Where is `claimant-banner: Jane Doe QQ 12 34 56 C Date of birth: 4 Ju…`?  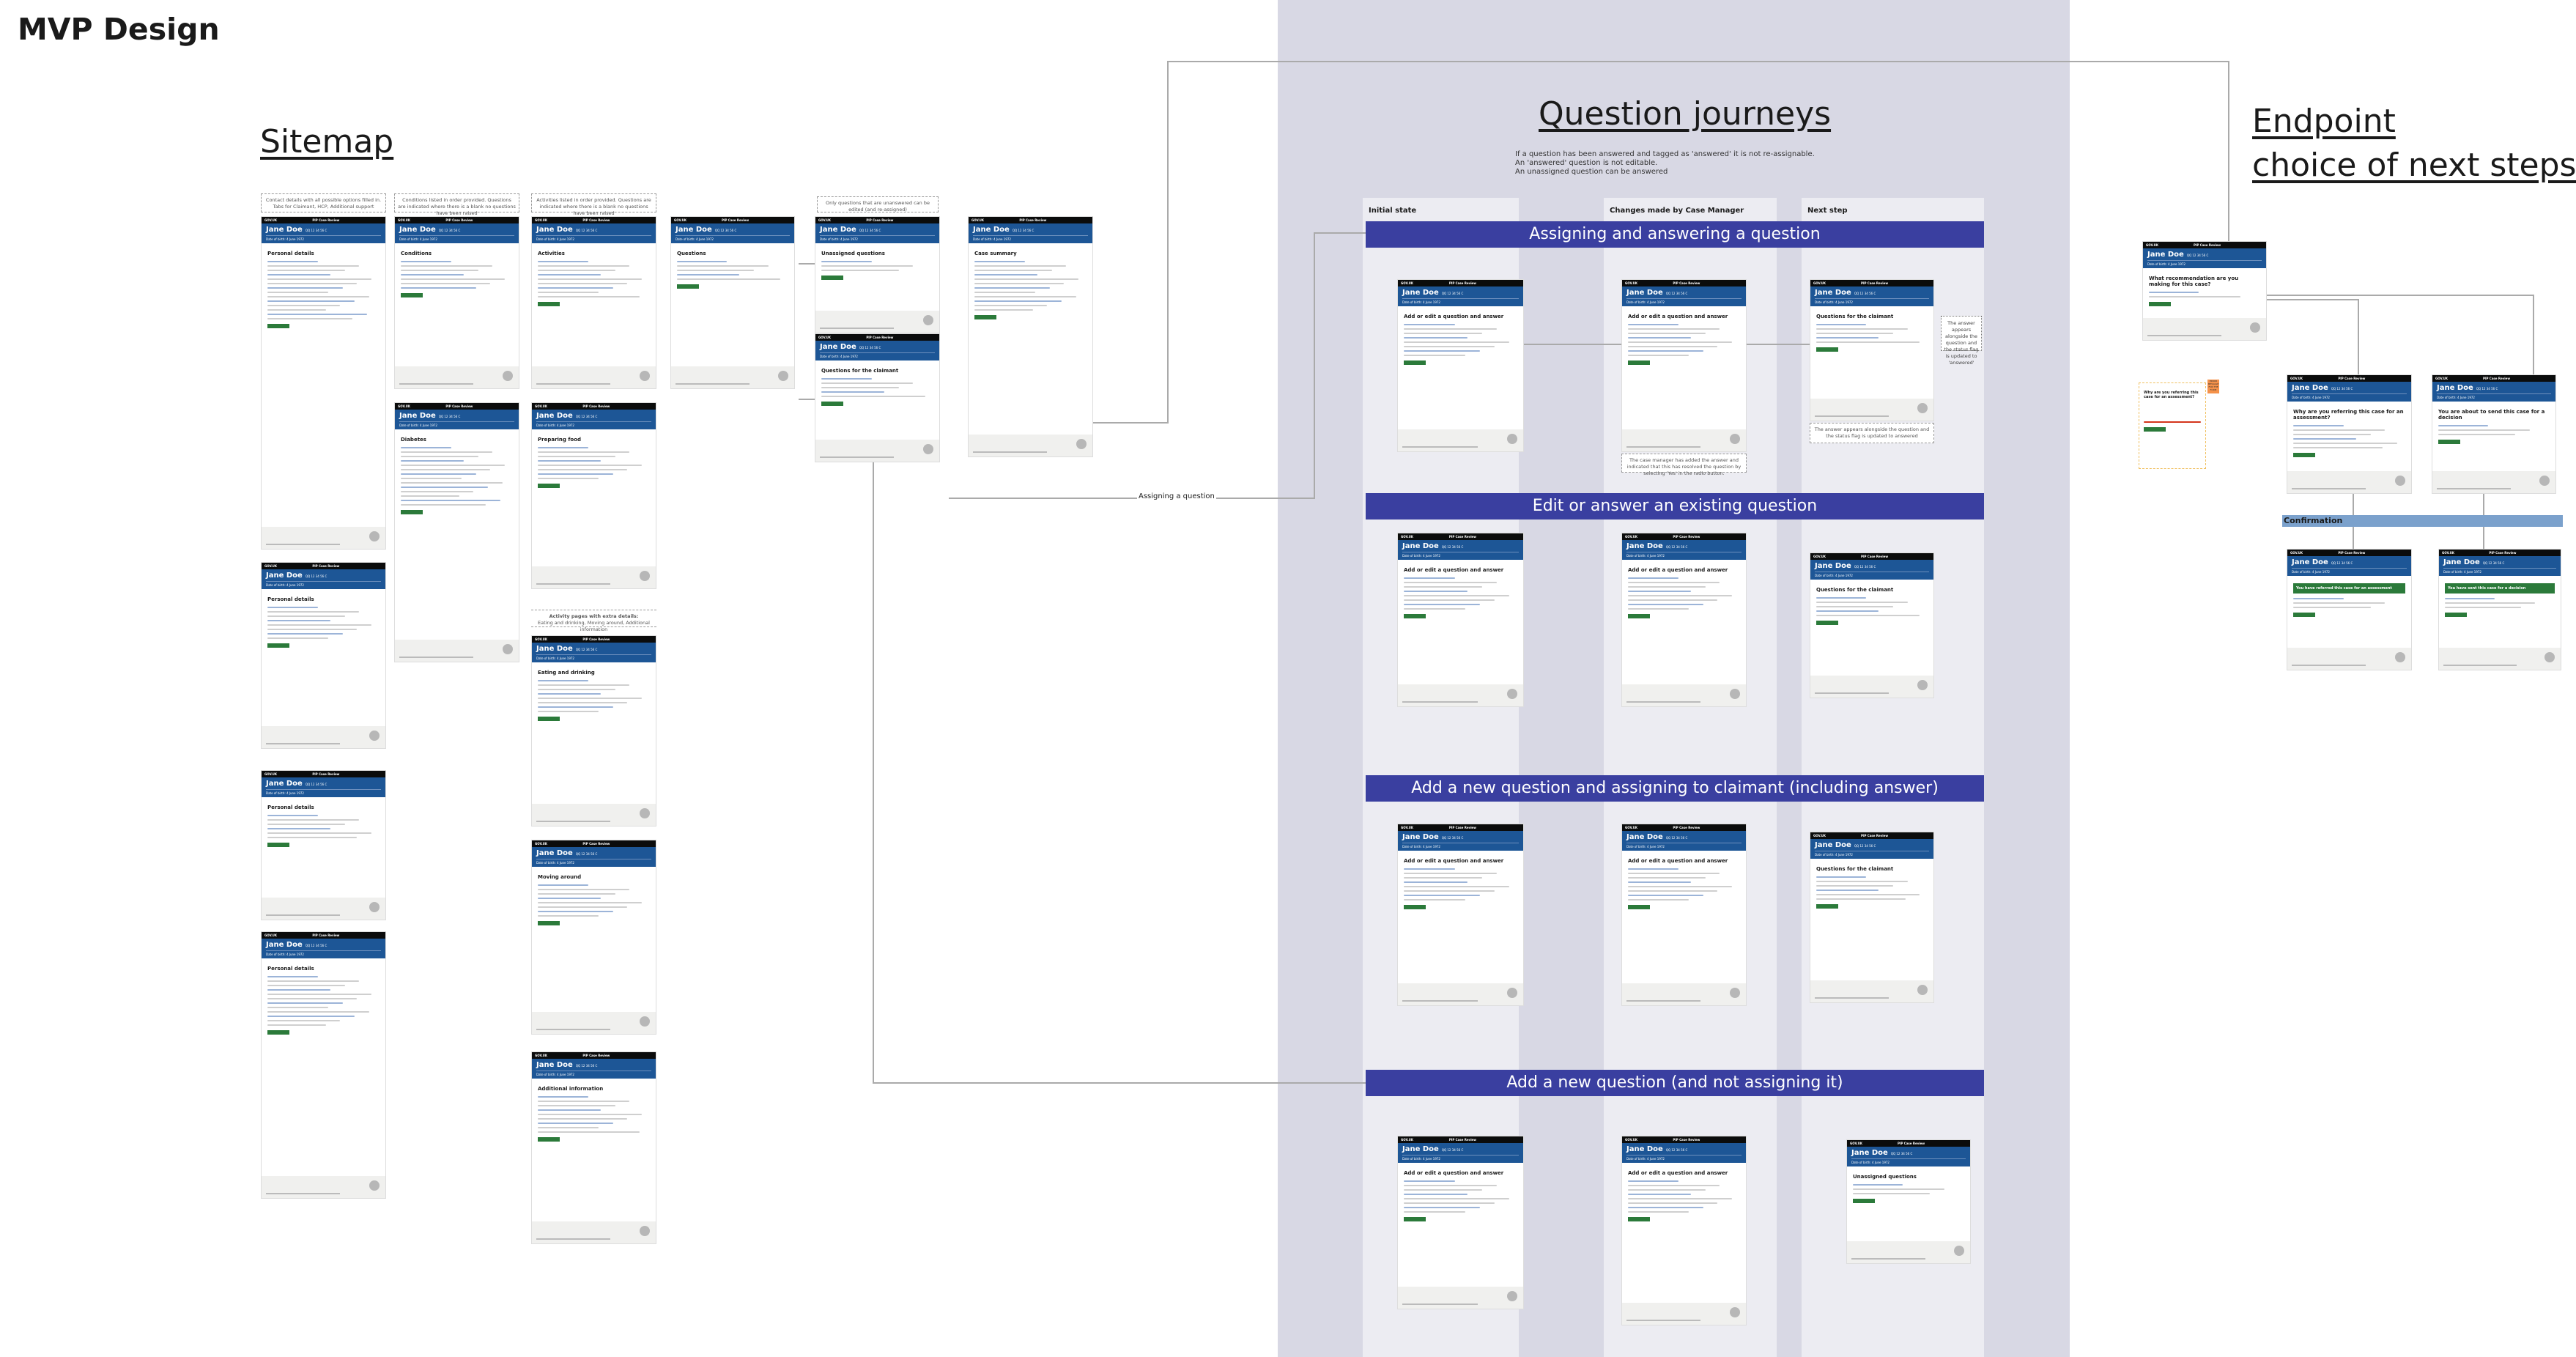
claimant-banner: Jane Doe QQ 12 34 56 C Date of birth: 4 Ju… is located at coordinates (594, 419).